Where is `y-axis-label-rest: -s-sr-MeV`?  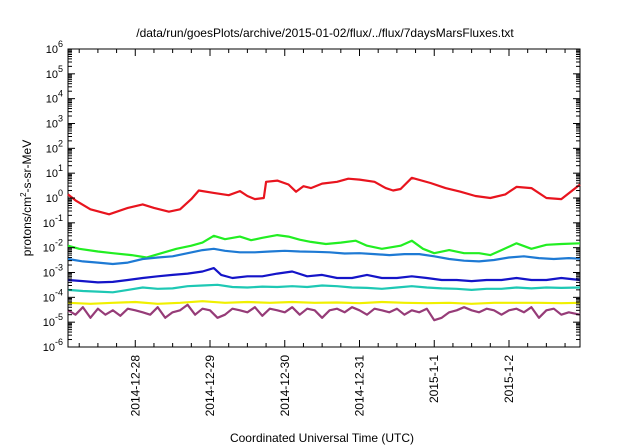
y-axis-label-rest: -s-sr-MeV is located at coordinates (27, 166).